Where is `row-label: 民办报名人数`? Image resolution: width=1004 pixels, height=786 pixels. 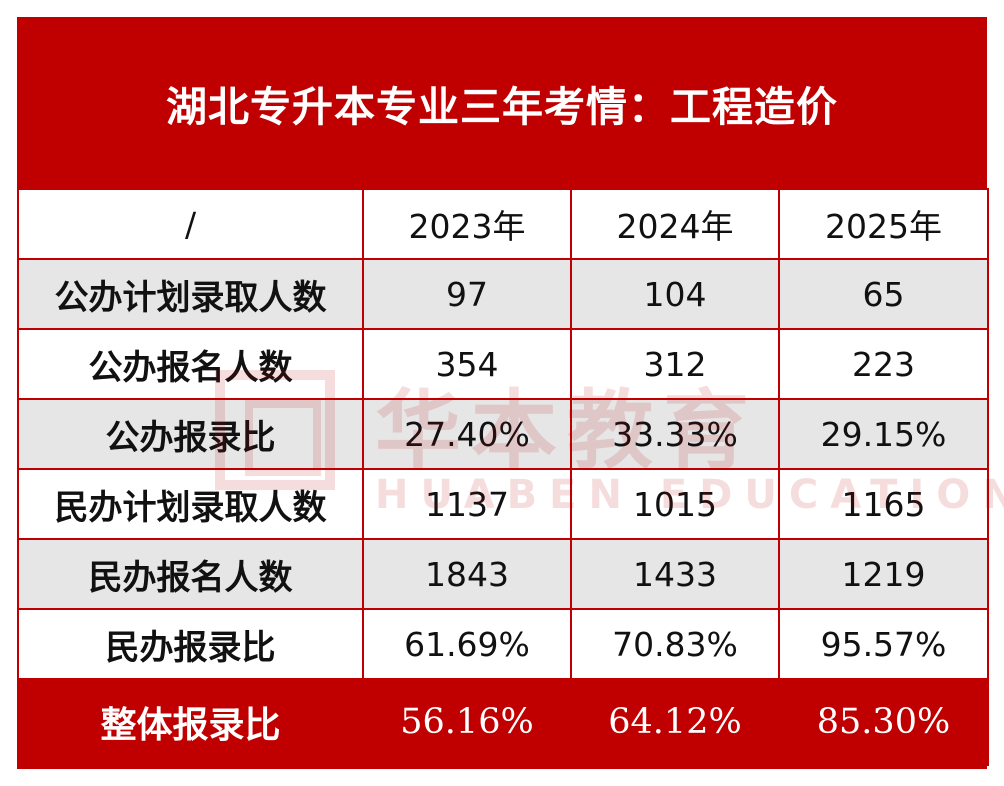 row-label: 民办报名人数 is located at coordinates (190, 574).